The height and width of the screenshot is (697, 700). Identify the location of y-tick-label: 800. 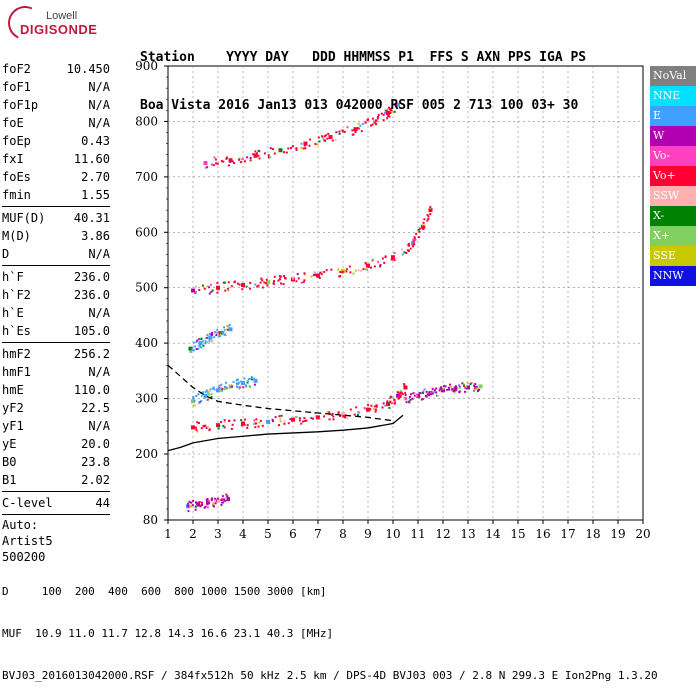
(146, 121).